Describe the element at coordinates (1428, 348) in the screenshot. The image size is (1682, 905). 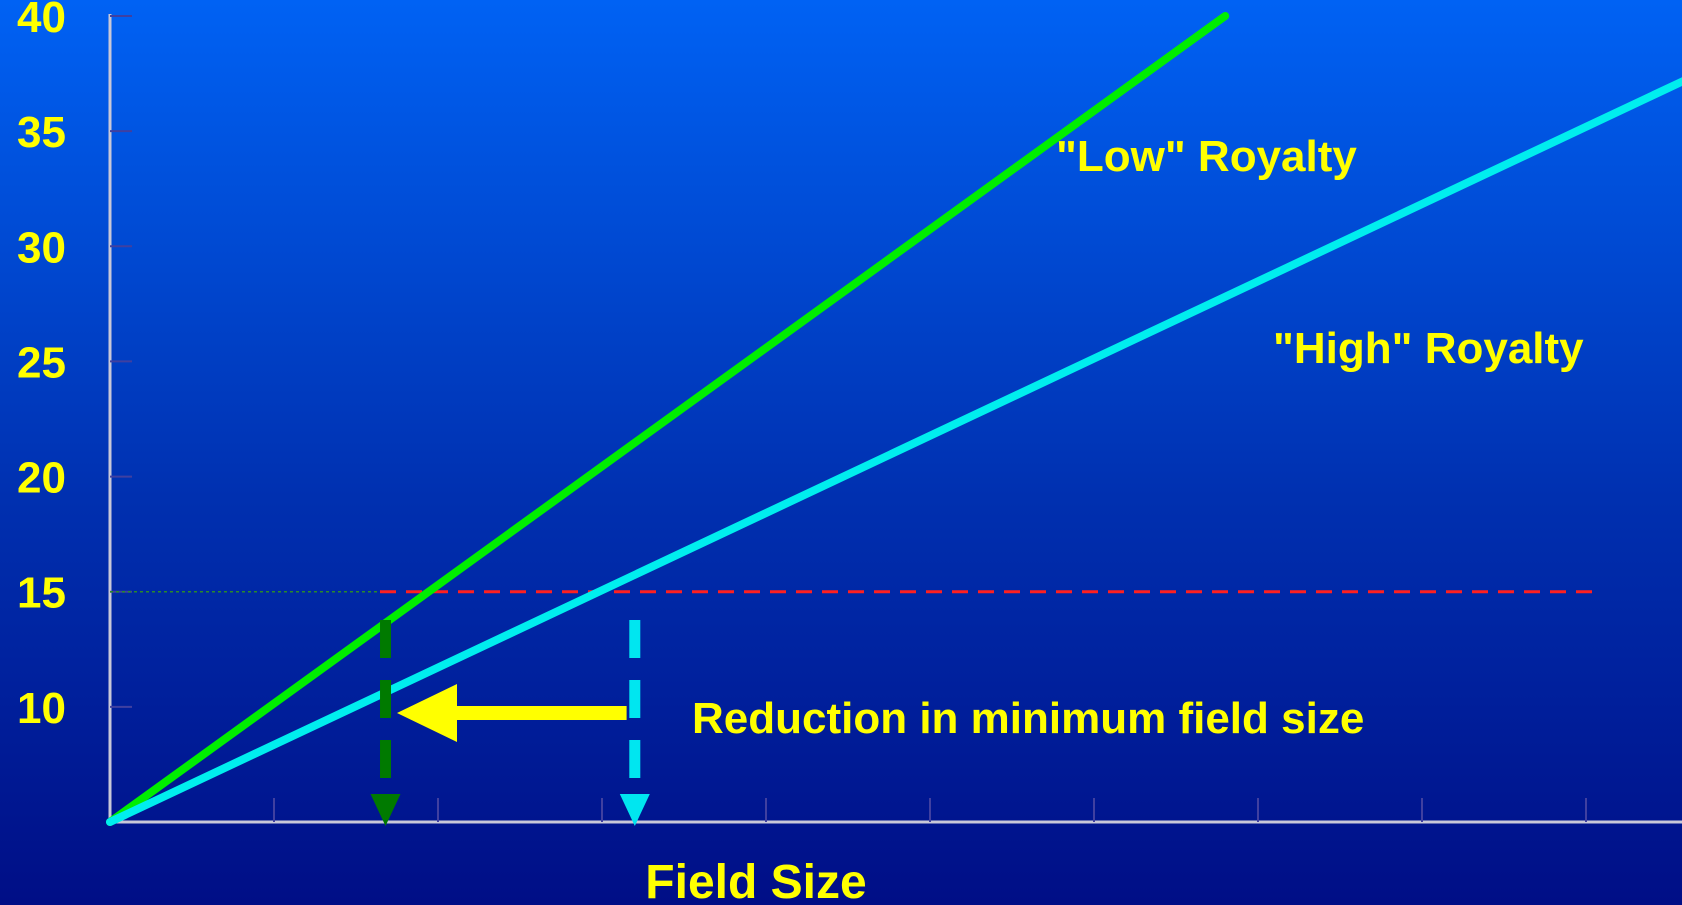
I see `series-label-high: "High" Royalty` at that location.